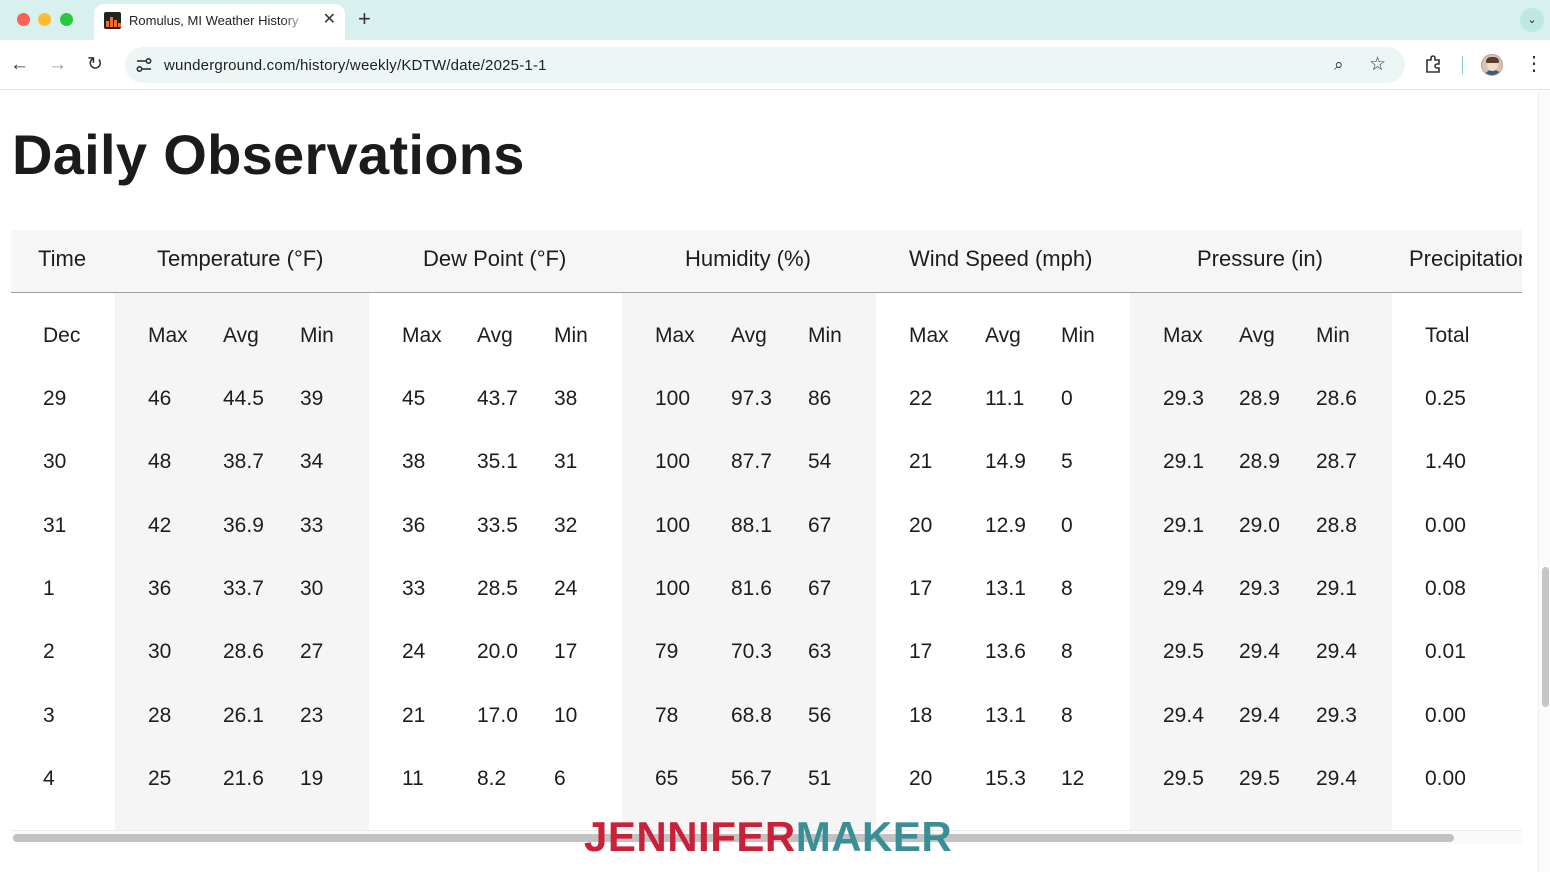  I want to click on window-minimize-button, so click(44, 19).